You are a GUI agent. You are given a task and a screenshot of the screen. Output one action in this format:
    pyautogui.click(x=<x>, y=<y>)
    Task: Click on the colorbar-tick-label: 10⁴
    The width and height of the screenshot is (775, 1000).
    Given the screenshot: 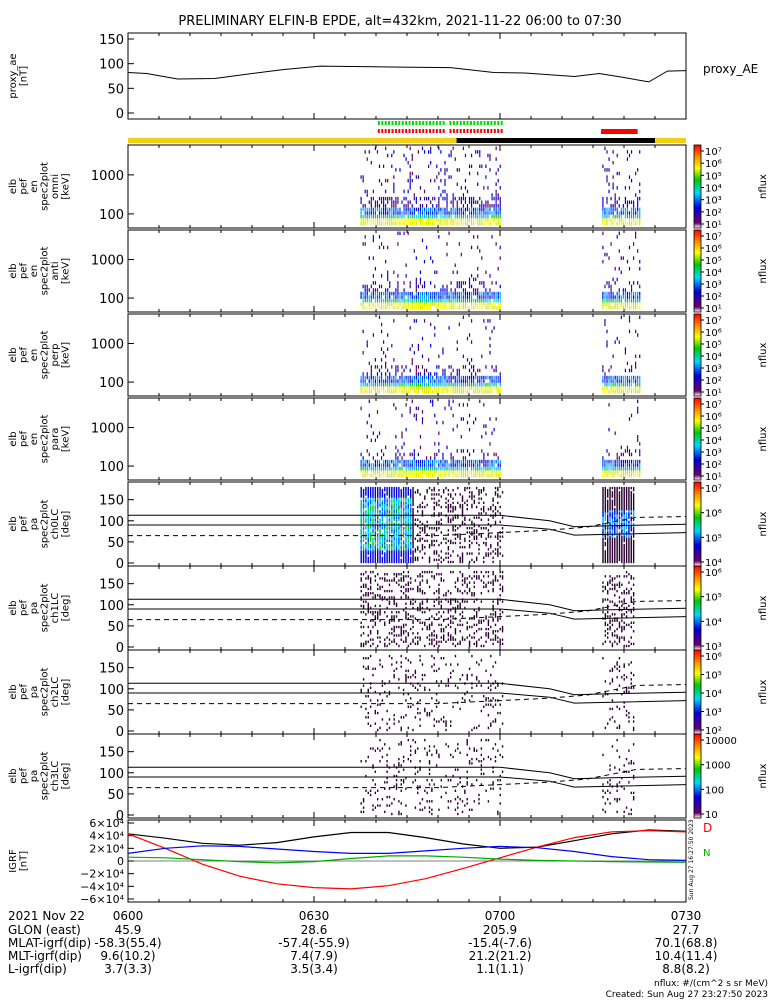 What is the action you would take?
    pyautogui.click(x=713, y=441)
    